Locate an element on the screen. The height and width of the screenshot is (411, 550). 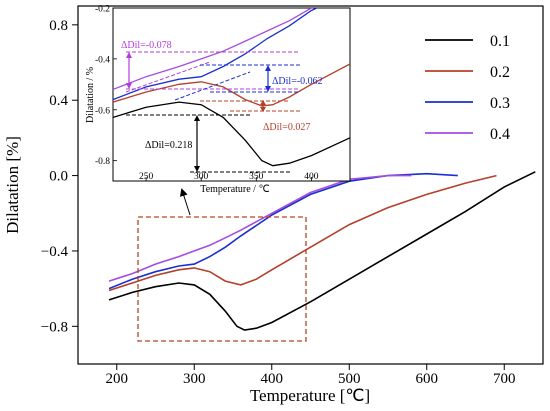
x-tick-label-300: 300 is located at coordinates (194, 379).